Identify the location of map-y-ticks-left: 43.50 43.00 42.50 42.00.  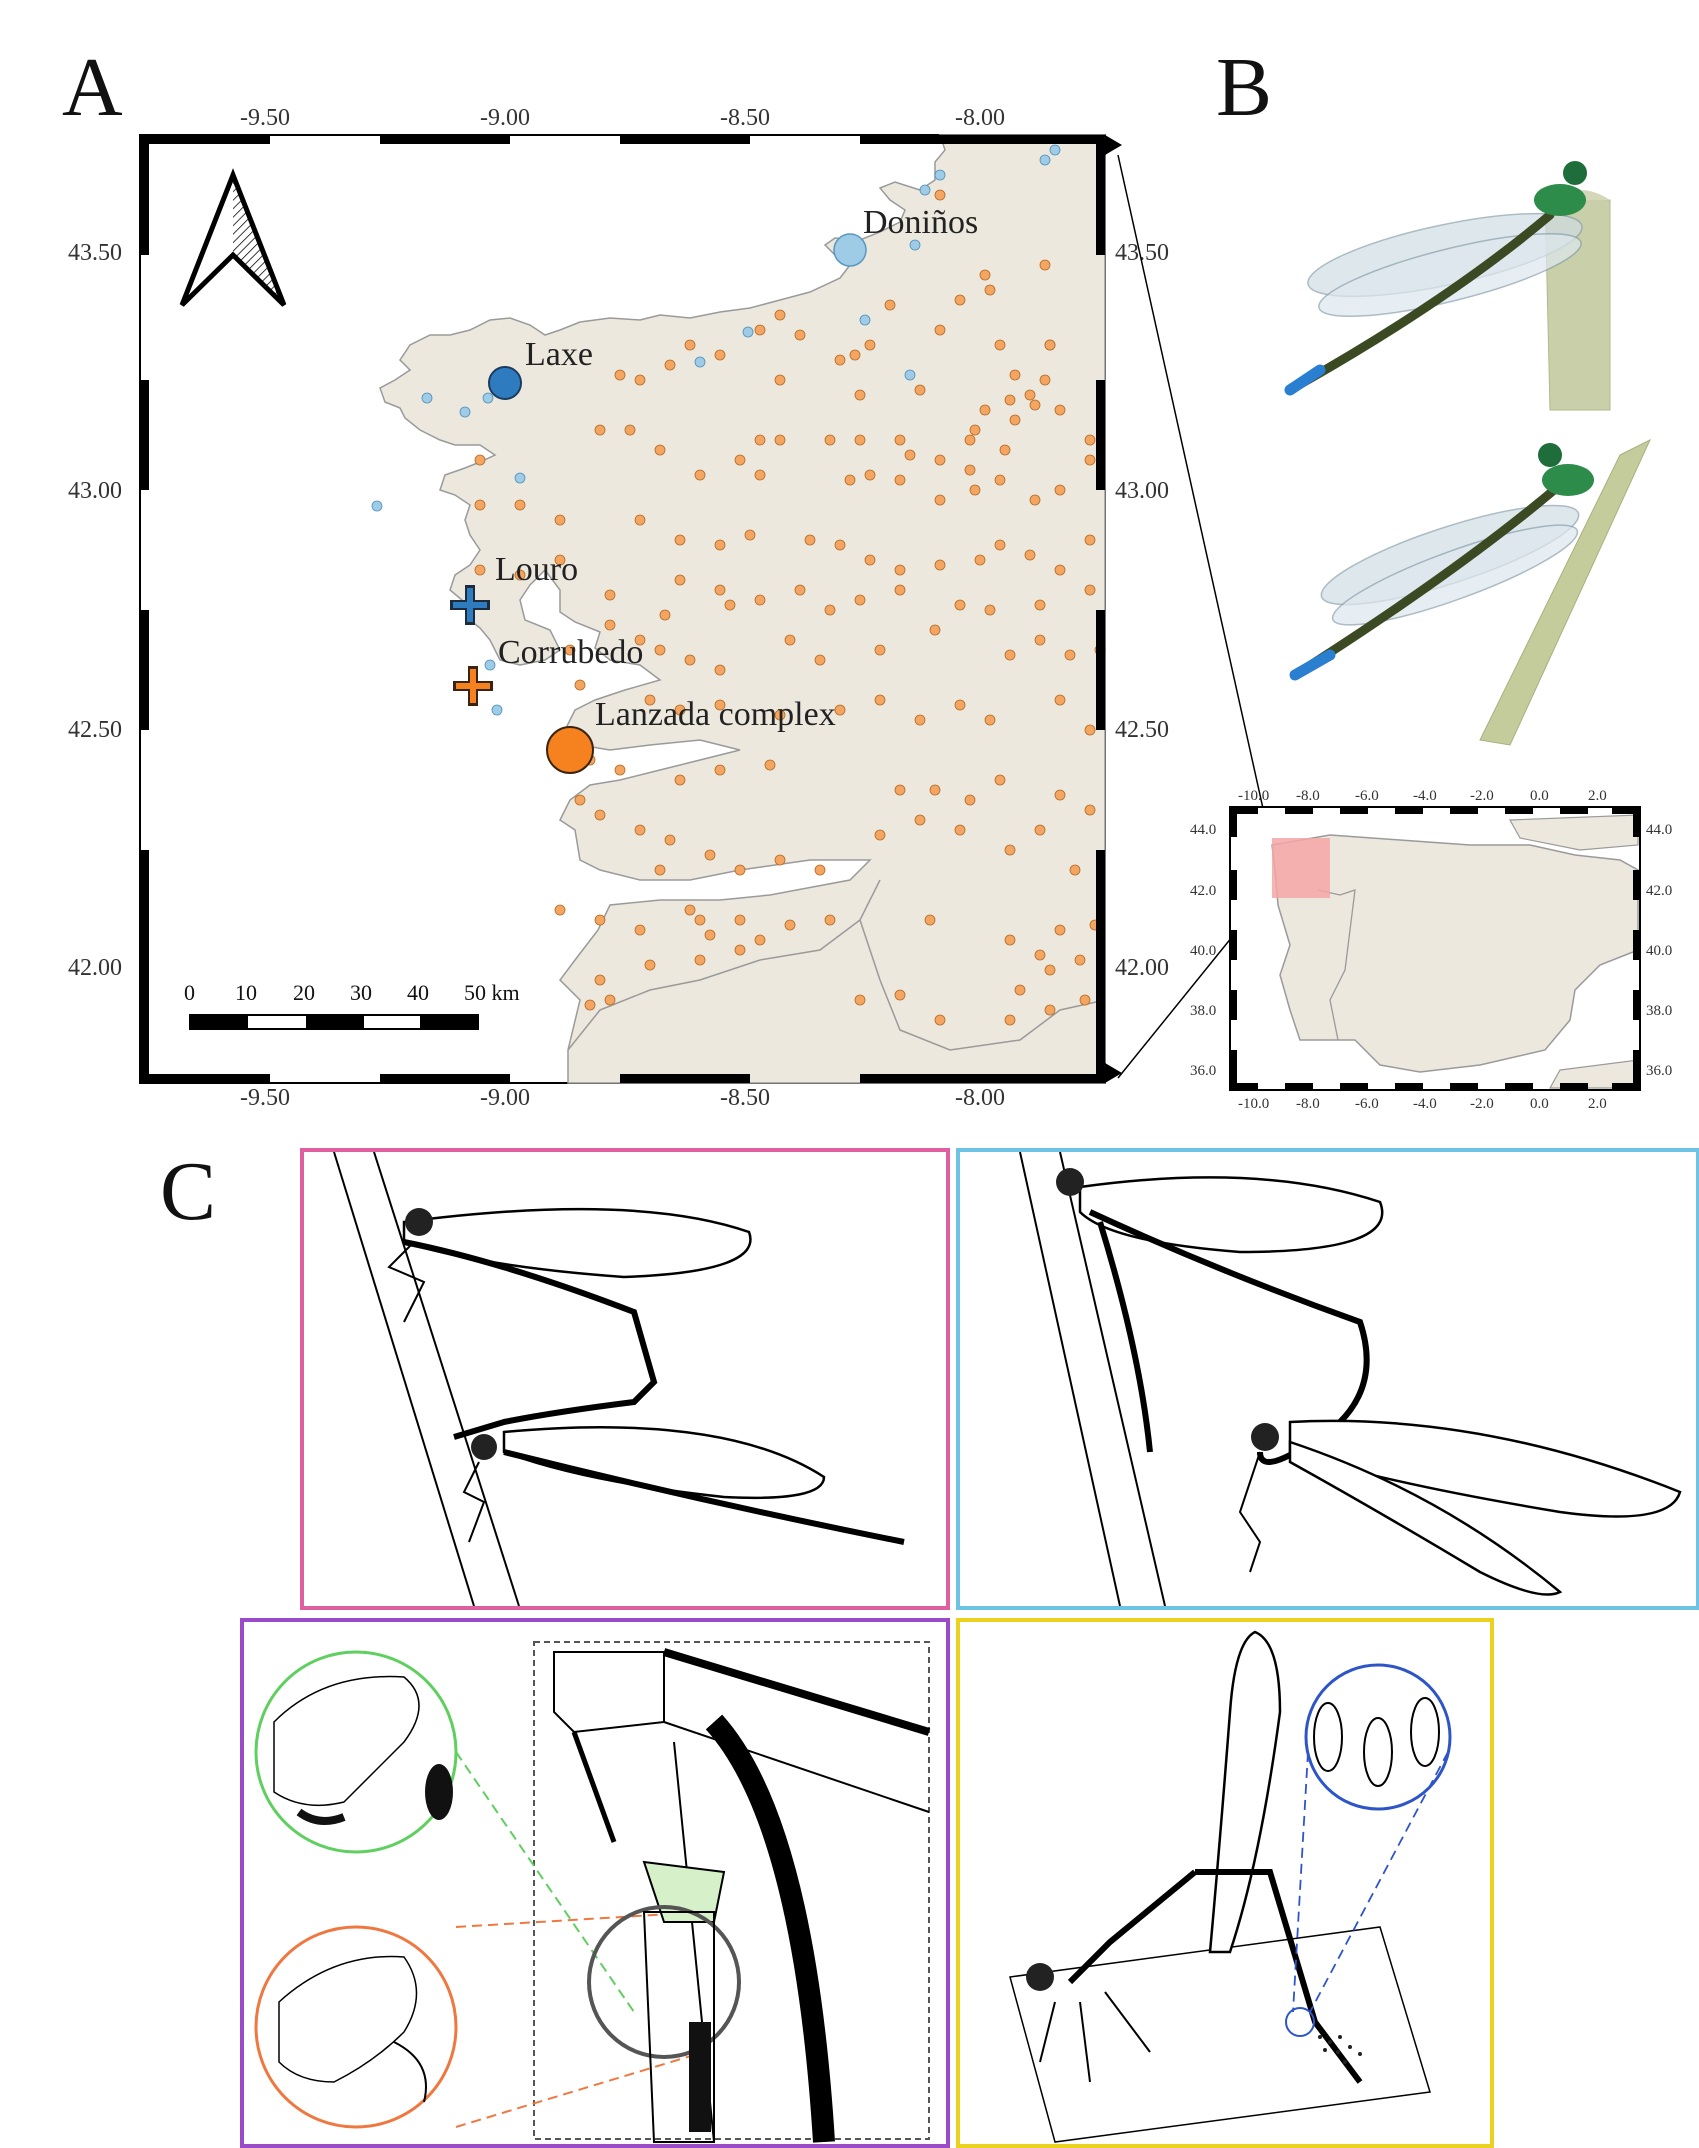
(95, 610).